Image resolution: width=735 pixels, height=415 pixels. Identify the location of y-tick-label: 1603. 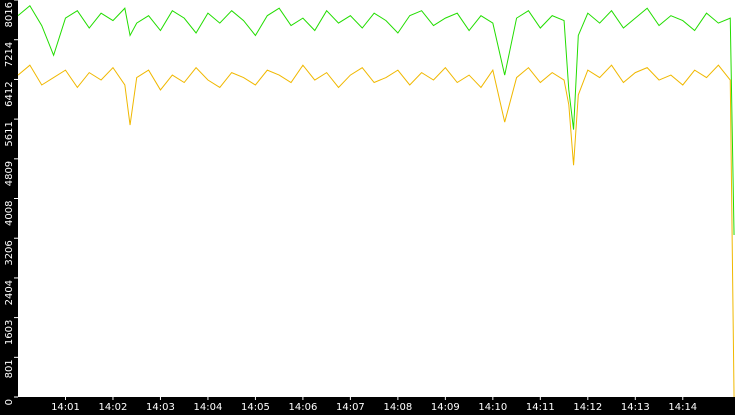
(9, 332).